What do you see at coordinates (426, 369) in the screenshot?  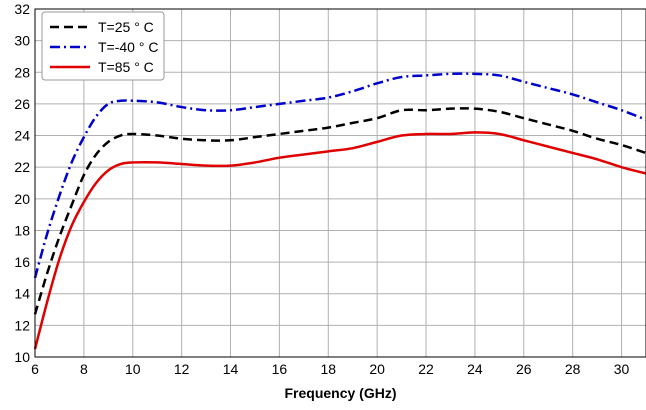 I see `x-tick-label: 22` at bounding box center [426, 369].